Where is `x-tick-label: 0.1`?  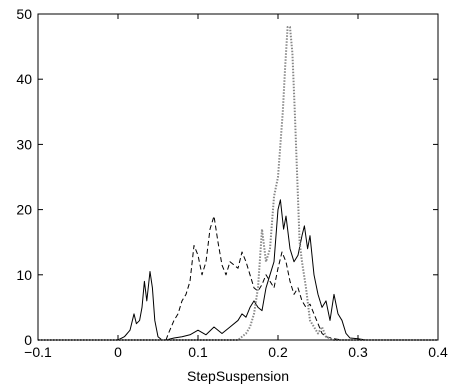 x-tick-label: 0.1 is located at coordinates (198, 352).